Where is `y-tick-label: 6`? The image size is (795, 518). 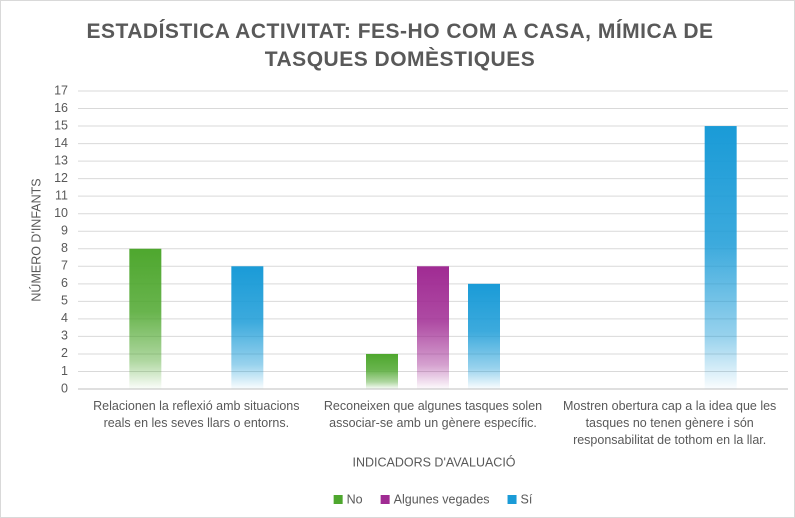 y-tick-label: 6 is located at coordinates (64, 283).